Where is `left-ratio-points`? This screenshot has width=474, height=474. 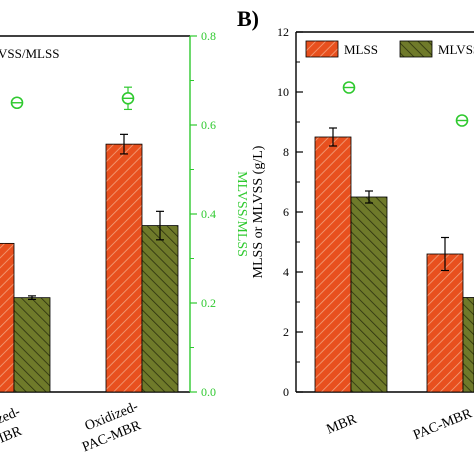 left-ratio-points is located at coordinates (72, 98).